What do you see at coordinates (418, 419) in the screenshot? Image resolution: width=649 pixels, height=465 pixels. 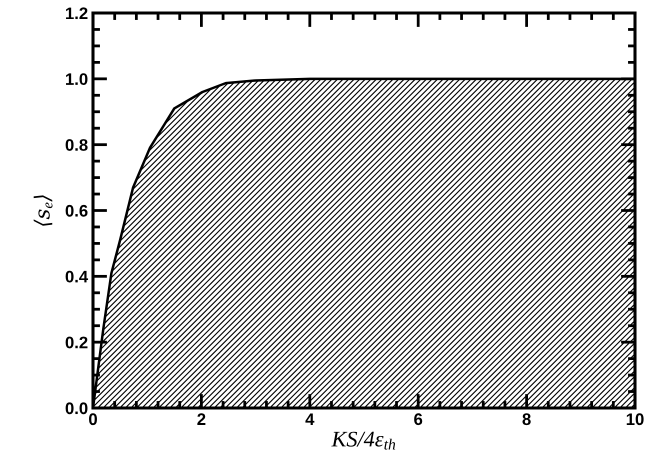 I see `x-tick-label: 6` at bounding box center [418, 419].